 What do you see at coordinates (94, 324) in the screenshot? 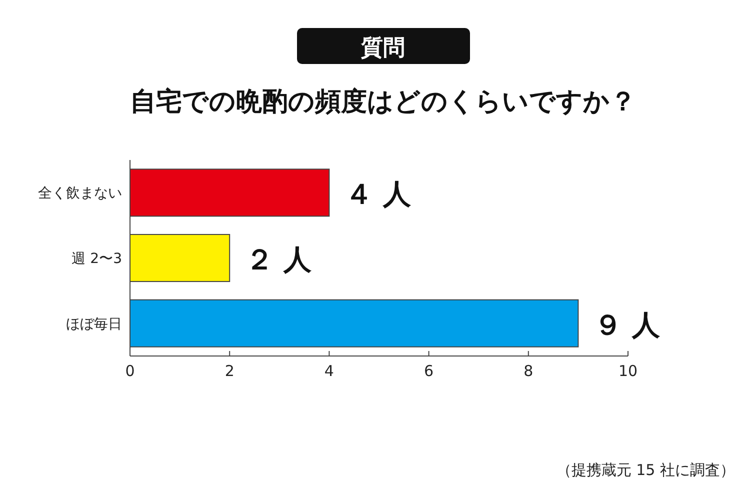
I see `y-tick-label: ほぼ毎日` at bounding box center [94, 324].